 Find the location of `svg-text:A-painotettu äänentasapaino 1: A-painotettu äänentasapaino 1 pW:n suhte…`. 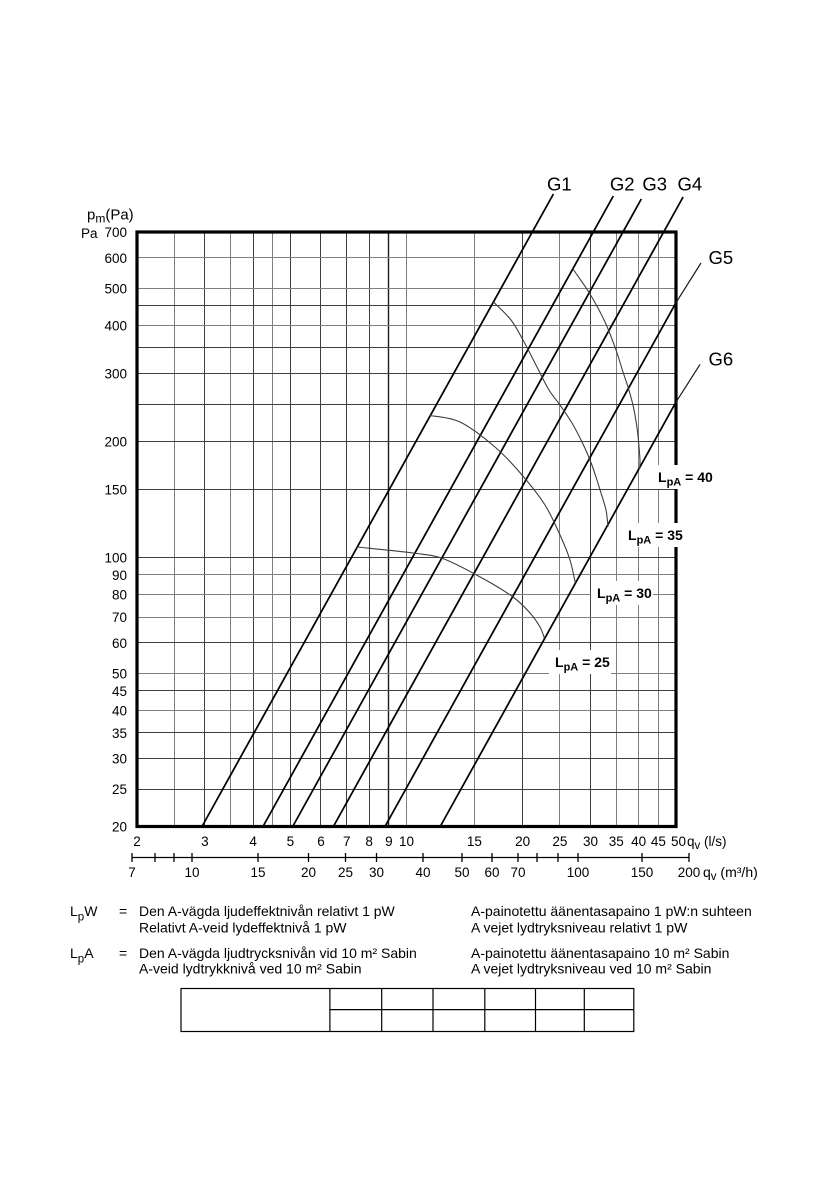

svg-text:A-painotettu äänentasapaino 1: A-painotettu äänentasapaino 1 pW:n suhte… is located at coordinates (611, 911).